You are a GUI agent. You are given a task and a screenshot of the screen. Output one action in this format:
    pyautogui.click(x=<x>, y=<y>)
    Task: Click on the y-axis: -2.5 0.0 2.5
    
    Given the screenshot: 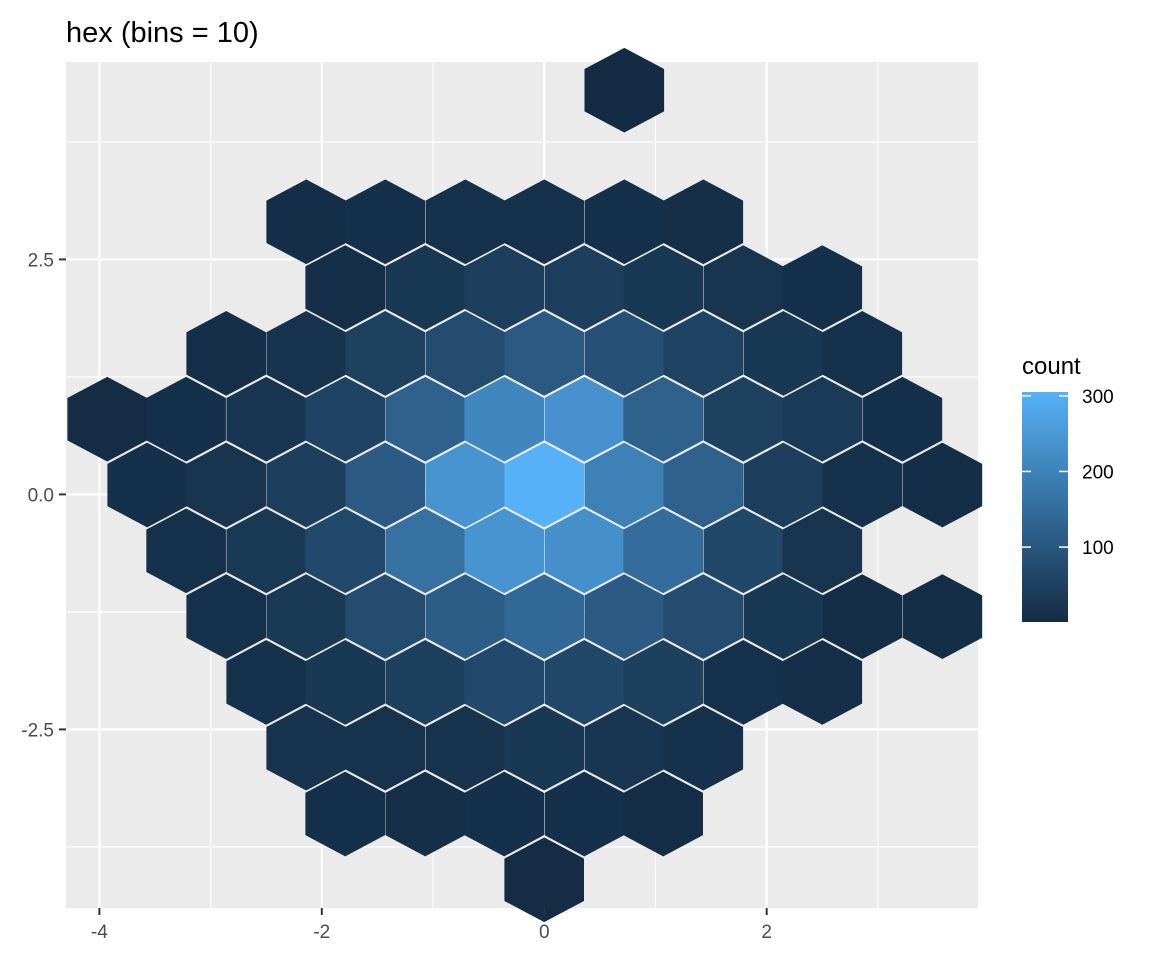 What is the action you would take?
    pyautogui.click(x=43, y=495)
    